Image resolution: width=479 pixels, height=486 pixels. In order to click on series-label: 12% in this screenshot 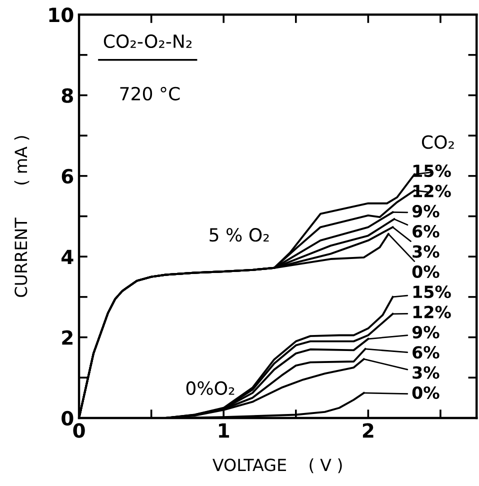, I will do `click(432, 191)`.